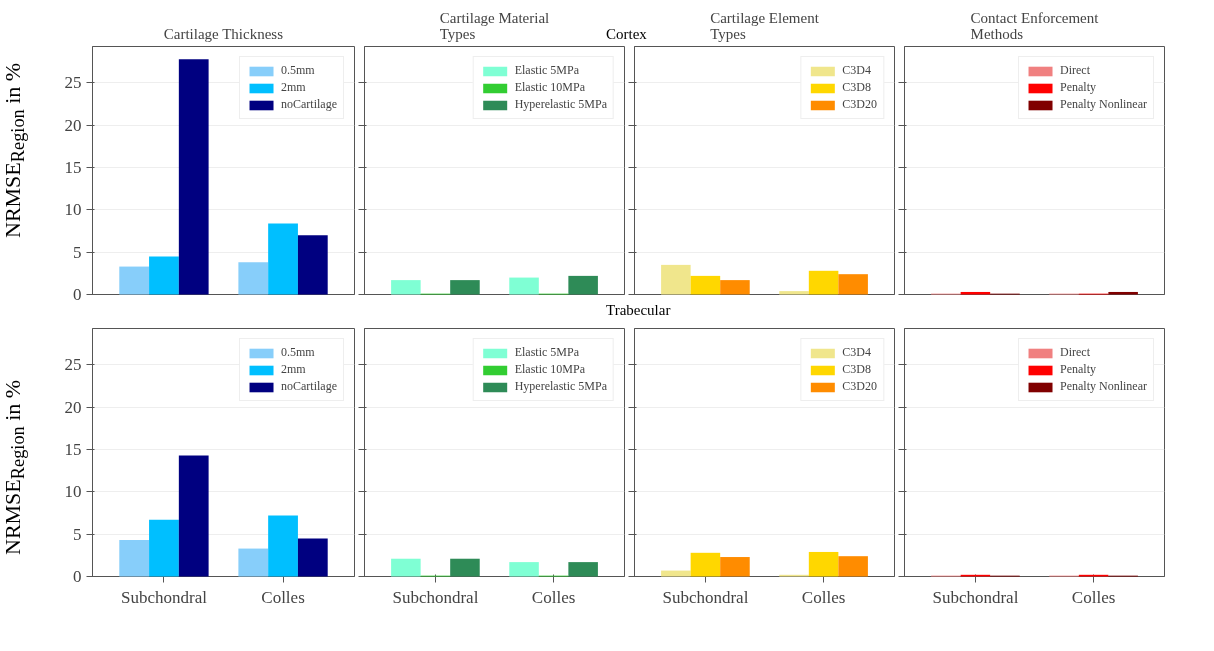 Image resolution: width=1214 pixels, height=651 pixels. What do you see at coordinates (223, 33) in the screenshot?
I see `chart-title: Cartilage Thickness` at bounding box center [223, 33].